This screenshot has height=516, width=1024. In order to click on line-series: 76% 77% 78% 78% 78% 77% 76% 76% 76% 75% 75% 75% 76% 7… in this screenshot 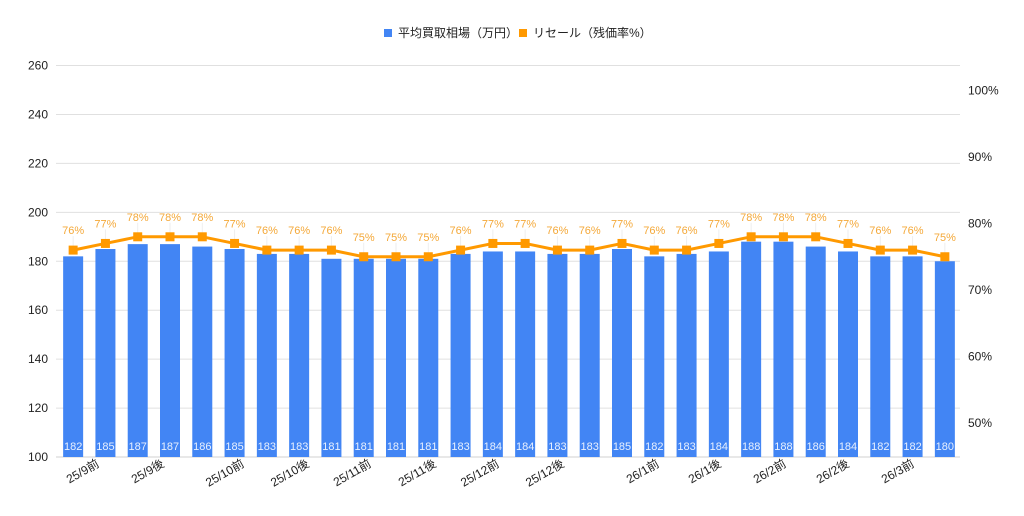, I will do `click(509, 237)`.